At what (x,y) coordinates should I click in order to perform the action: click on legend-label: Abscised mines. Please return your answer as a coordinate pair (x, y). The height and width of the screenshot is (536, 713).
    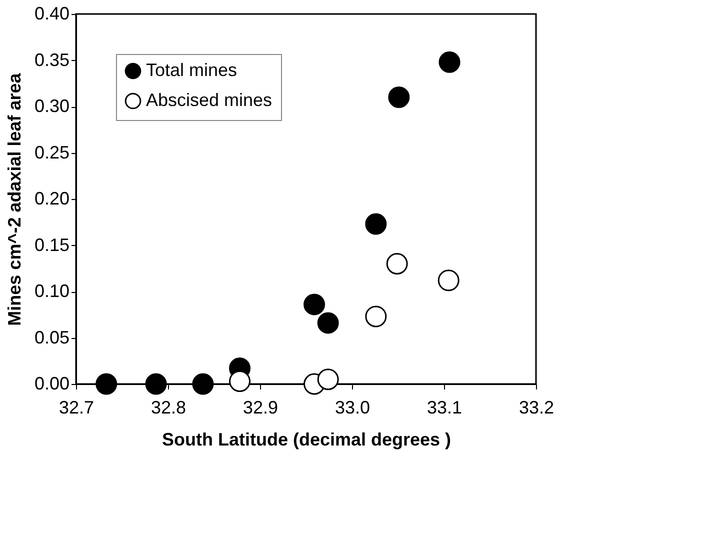
    Looking at the image, I should click on (209, 100).